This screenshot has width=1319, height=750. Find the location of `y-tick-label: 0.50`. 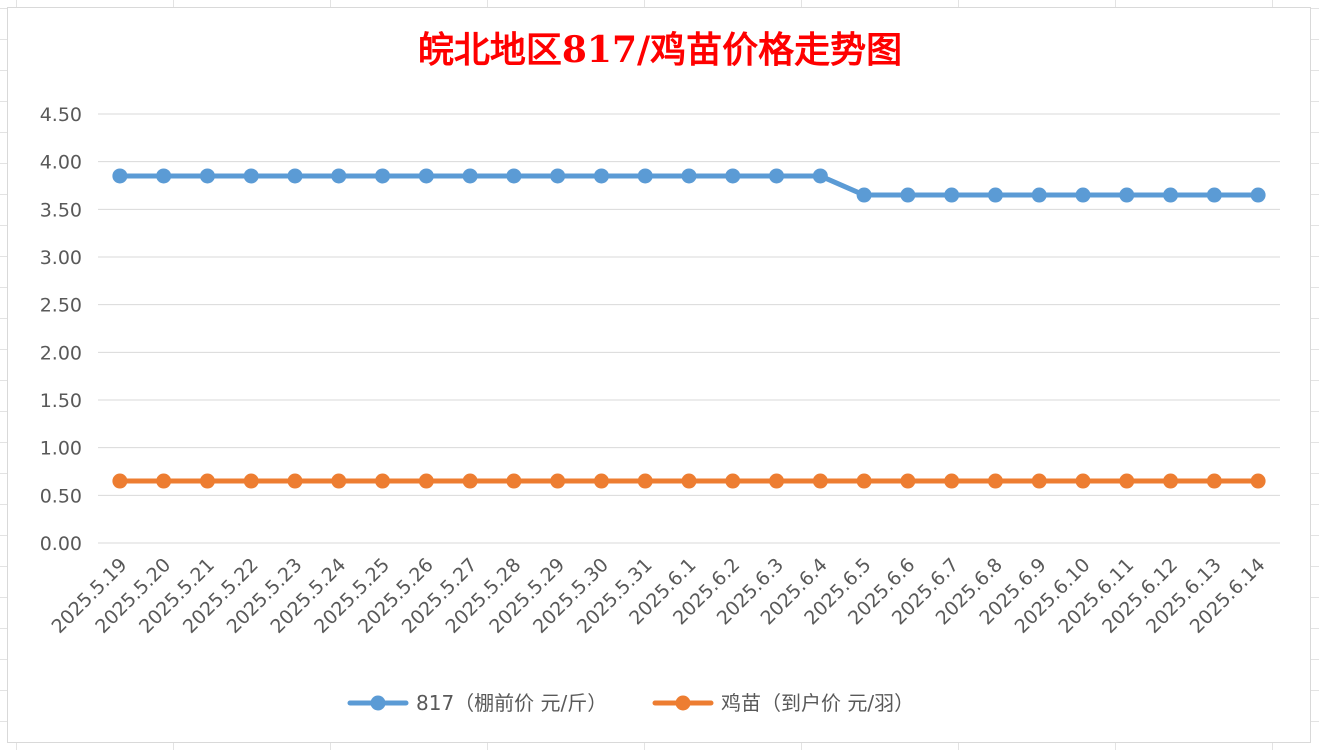

y-tick-label: 0.50 is located at coordinates (61, 496).